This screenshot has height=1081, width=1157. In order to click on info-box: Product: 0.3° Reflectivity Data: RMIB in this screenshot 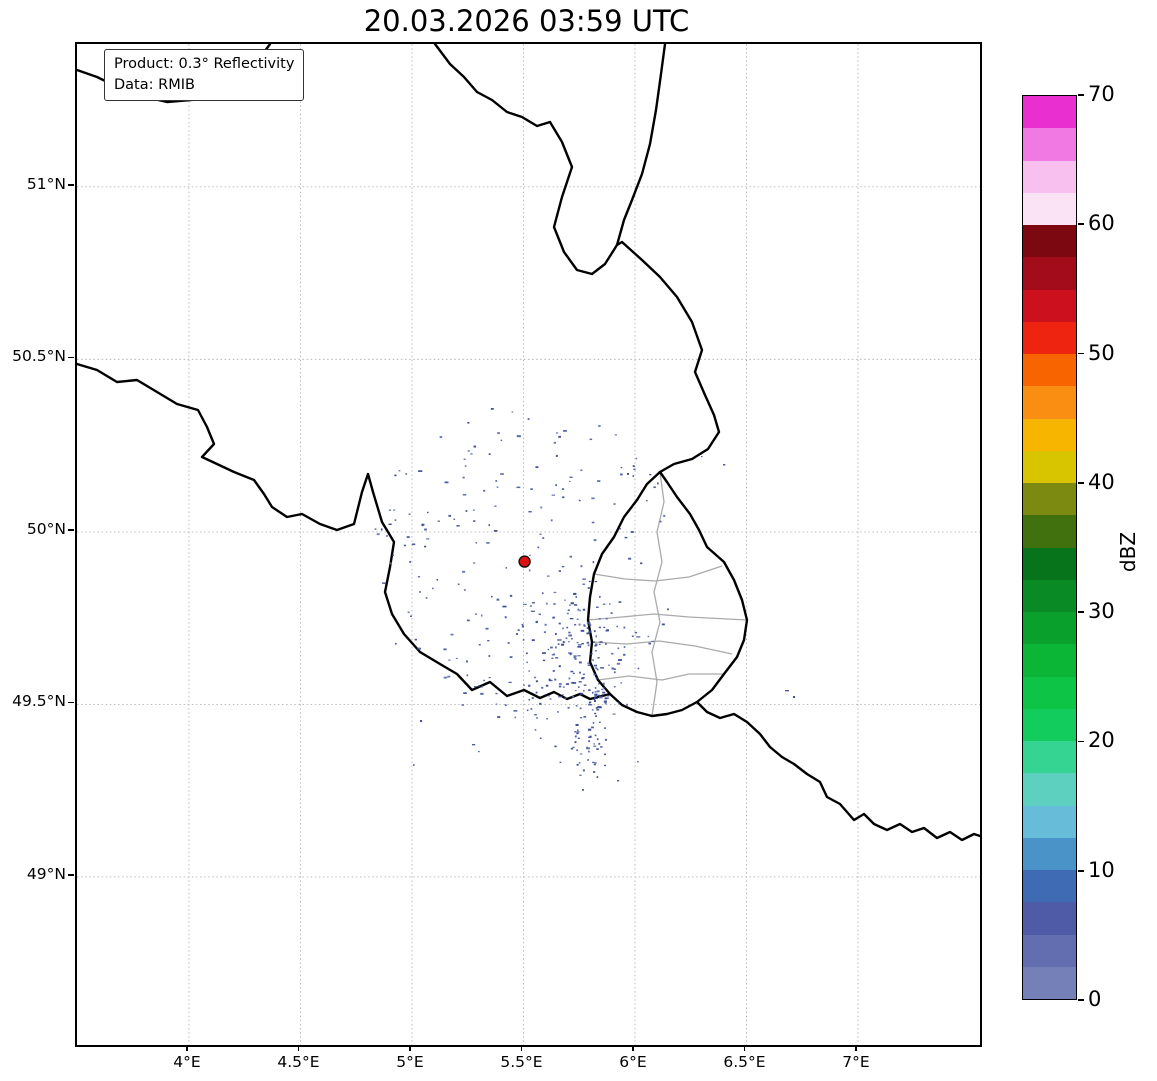, I will do `click(204, 75)`.